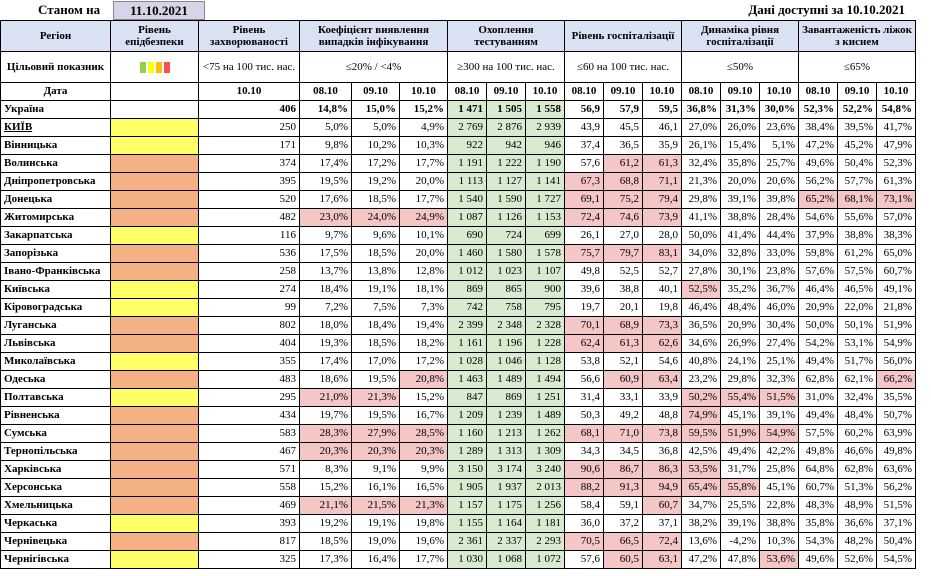  What do you see at coordinates (545, 109) in the screenshot?
I see `testing-cell: 1 558` at bounding box center [545, 109].